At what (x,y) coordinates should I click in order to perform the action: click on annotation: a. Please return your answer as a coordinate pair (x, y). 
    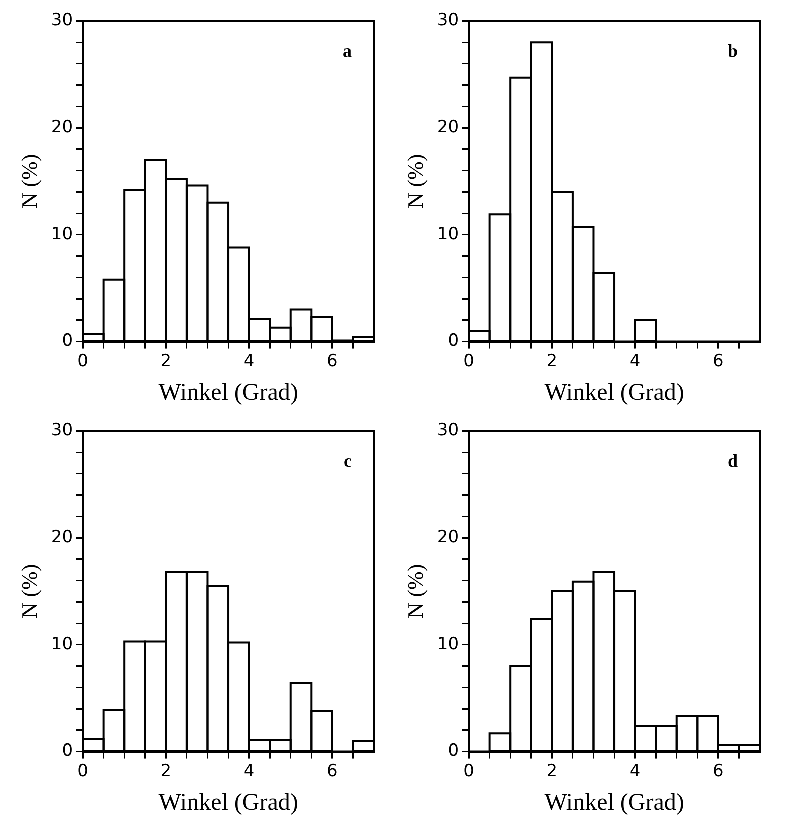
    Looking at the image, I should click on (347, 50).